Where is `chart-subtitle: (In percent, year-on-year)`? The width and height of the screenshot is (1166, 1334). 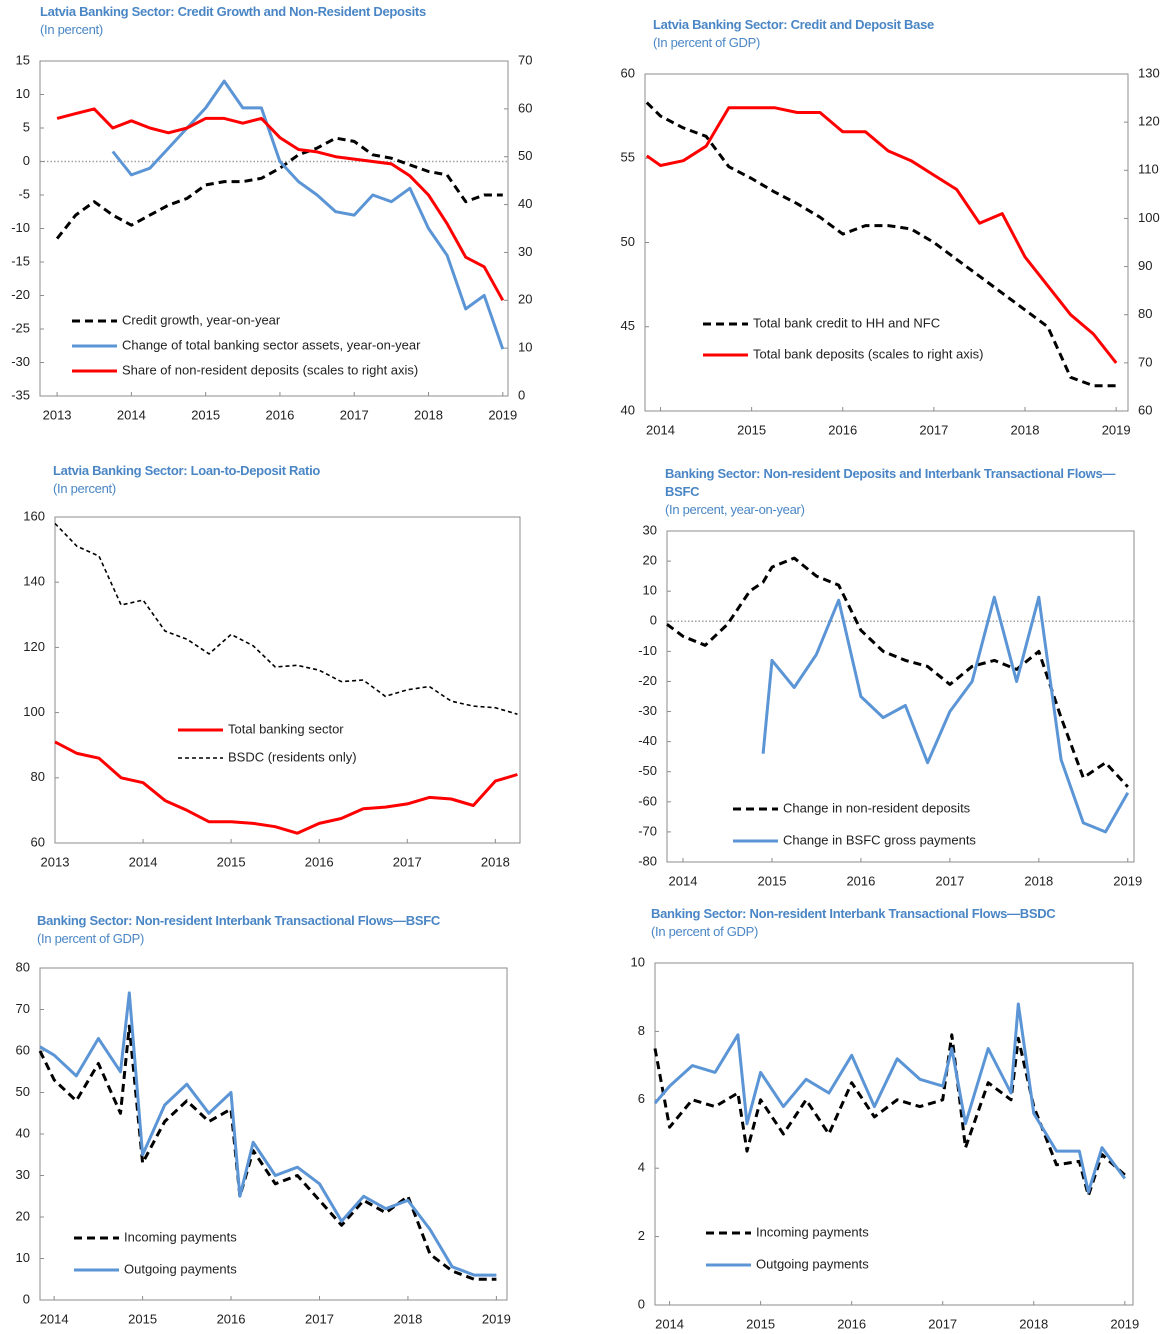 chart-subtitle: (In percent, year-on-year) is located at coordinates (735, 509).